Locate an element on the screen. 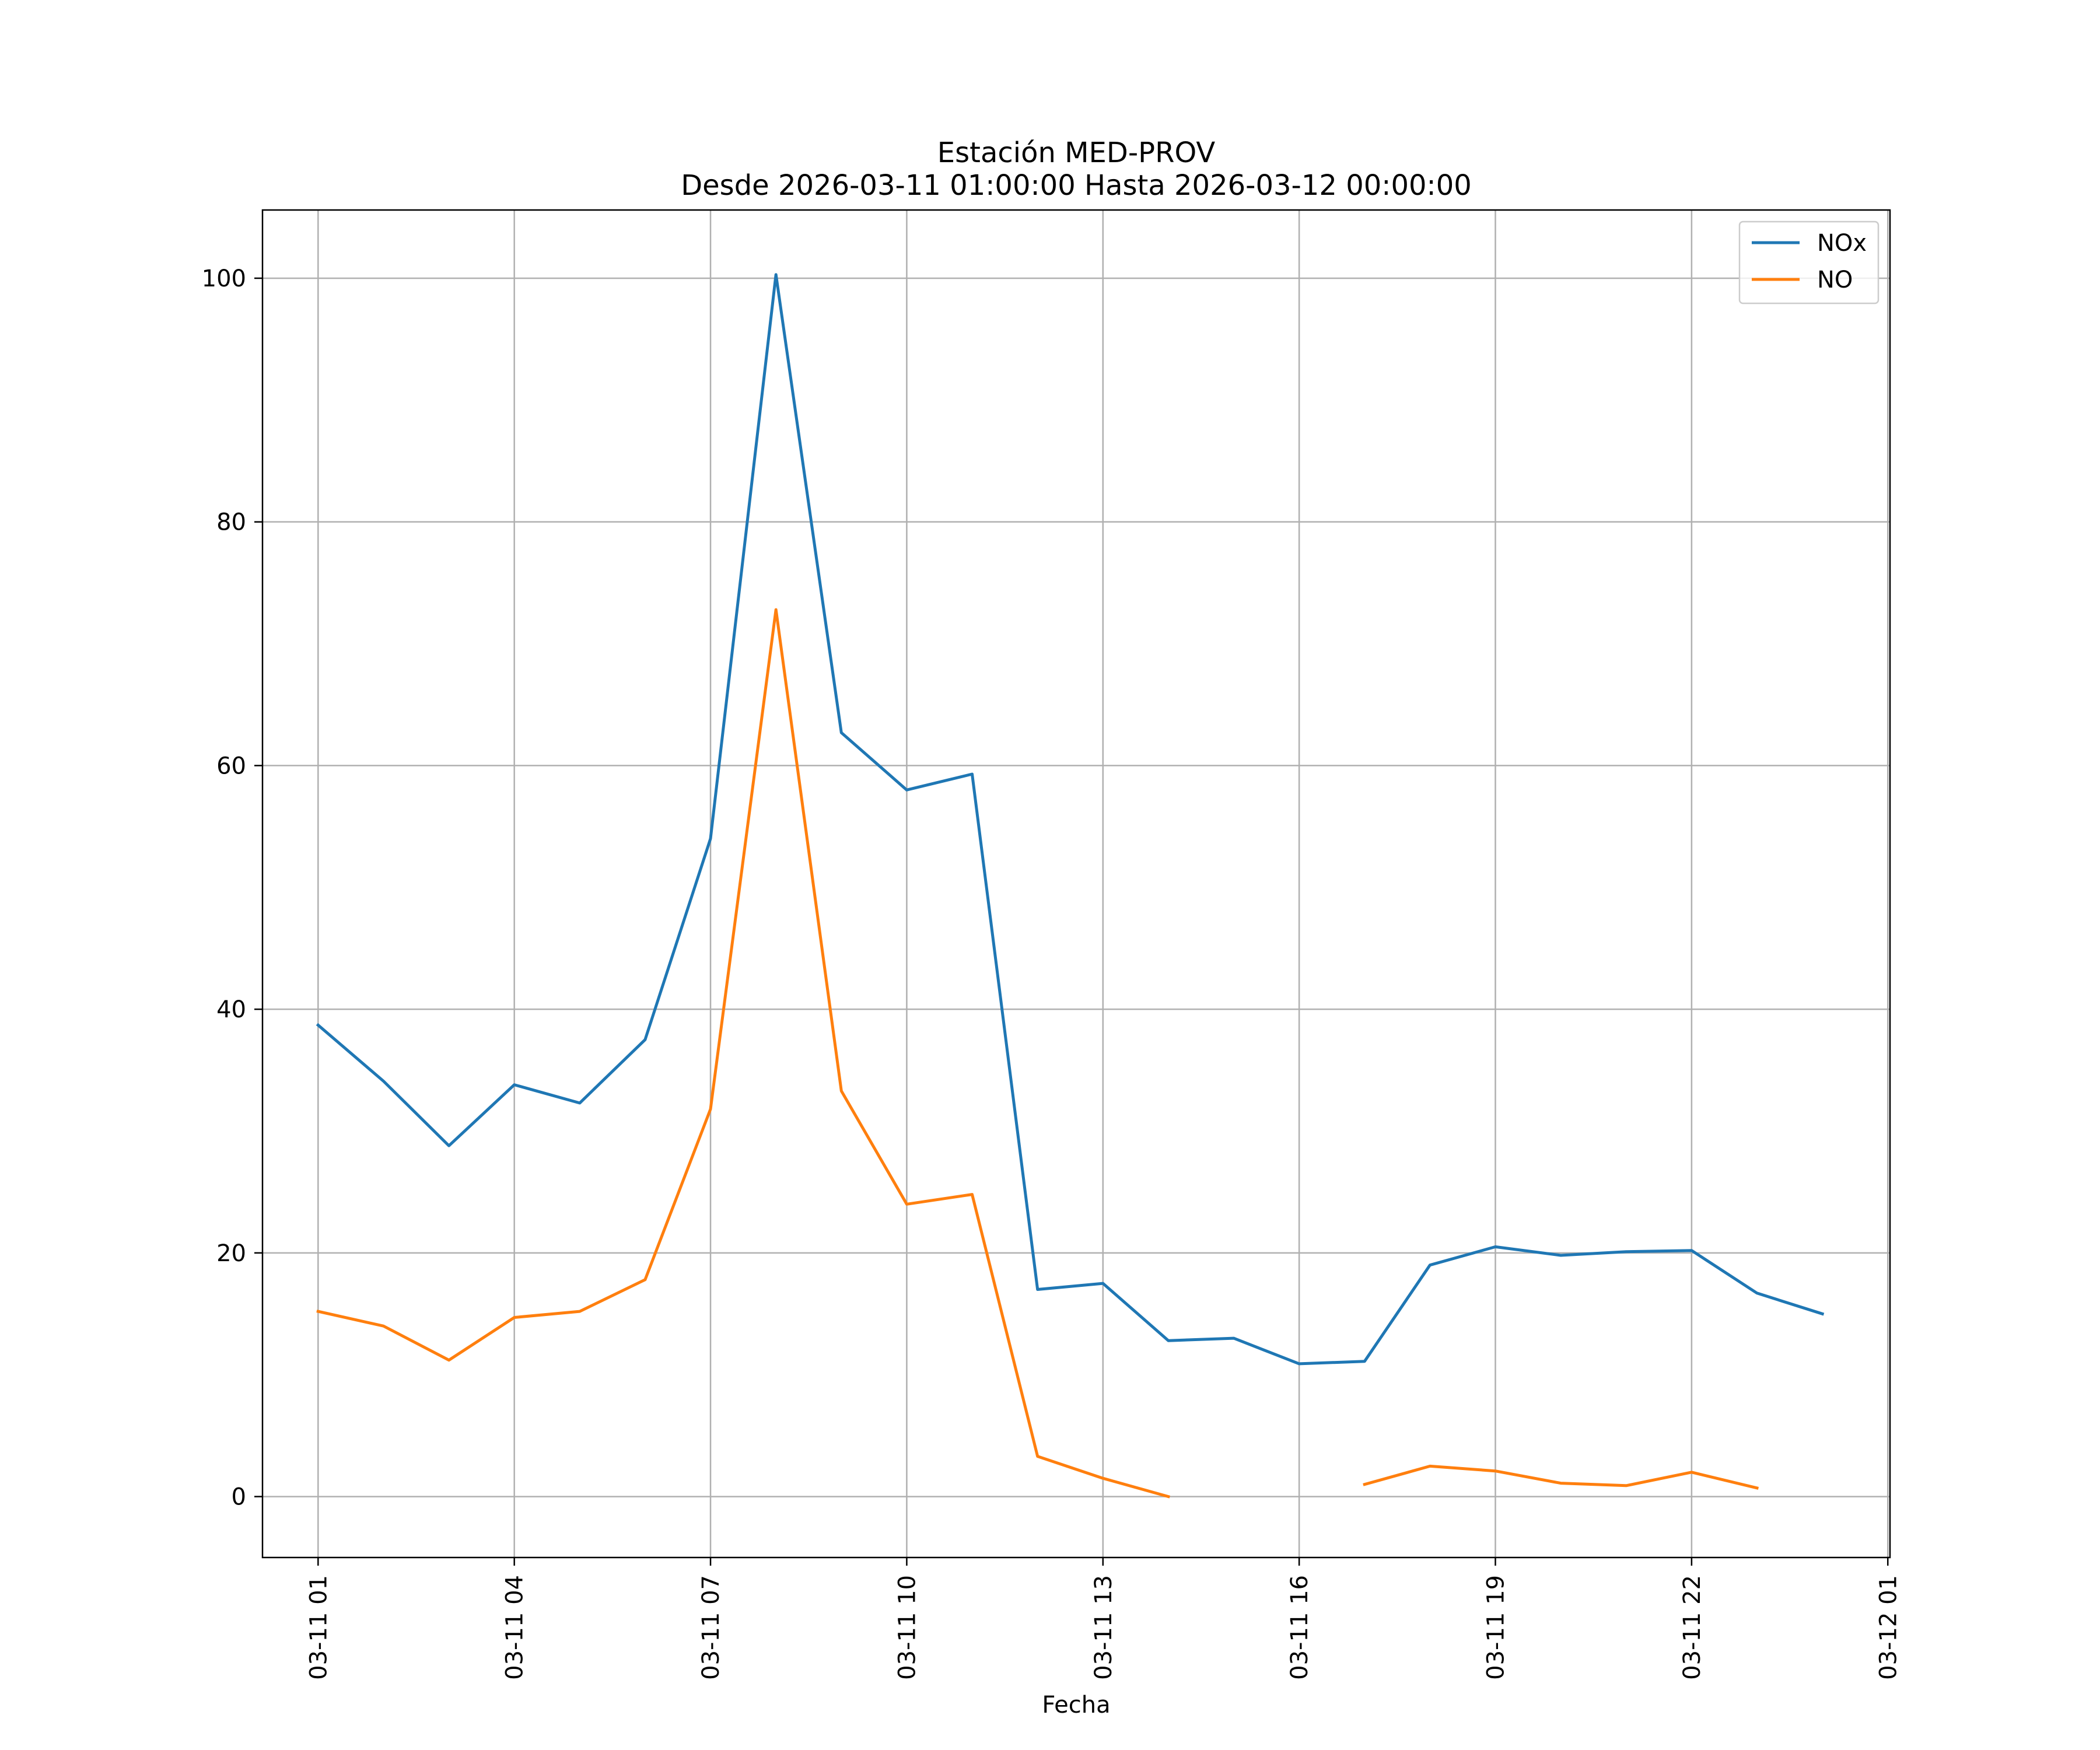 The height and width of the screenshot is (1750, 2100). y-tick-label-60: 60 is located at coordinates (231, 765).